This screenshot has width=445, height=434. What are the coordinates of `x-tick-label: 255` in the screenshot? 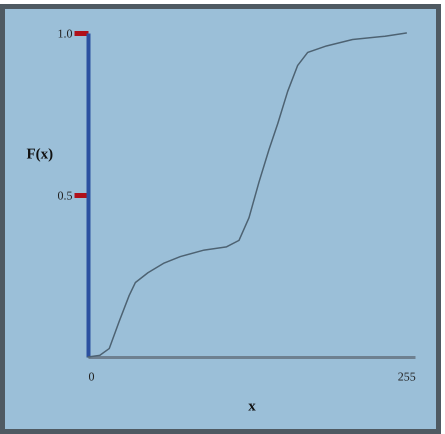 It's located at (407, 377).